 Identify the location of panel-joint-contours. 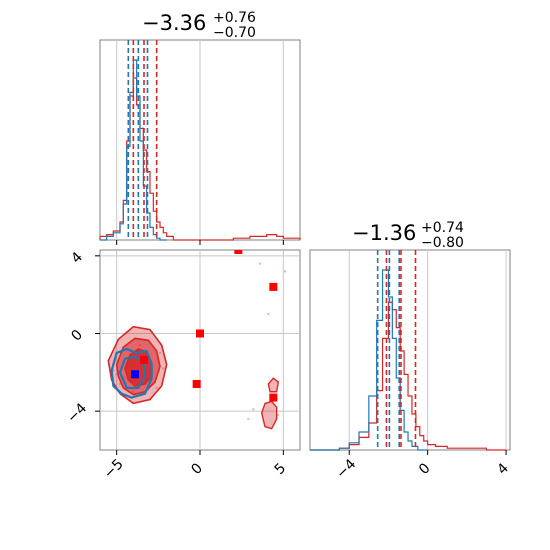
(193, 377).